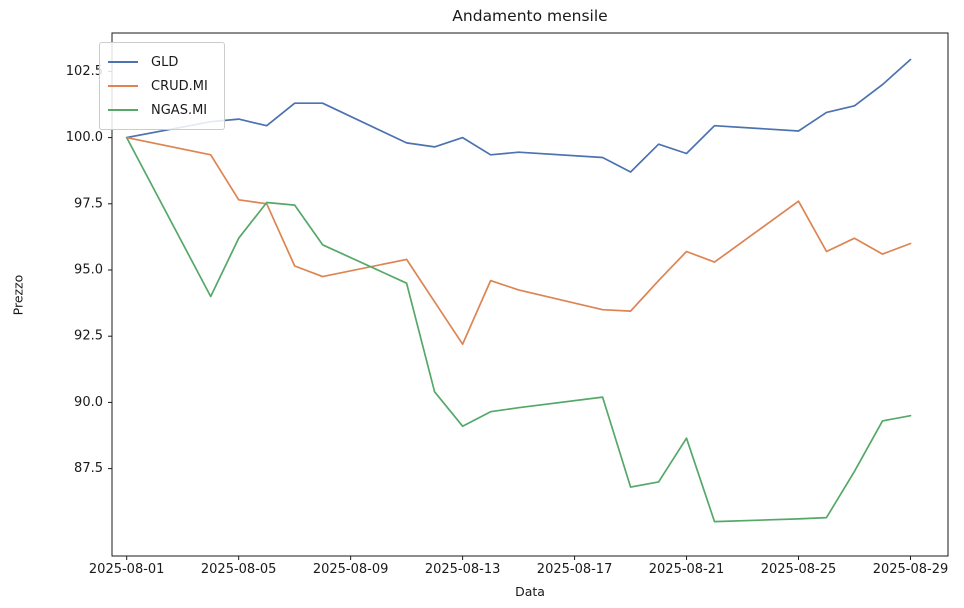  Describe the element at coordinates (165, 62) in the screenshot. I see `legend-label-gld: GLD` at that location.